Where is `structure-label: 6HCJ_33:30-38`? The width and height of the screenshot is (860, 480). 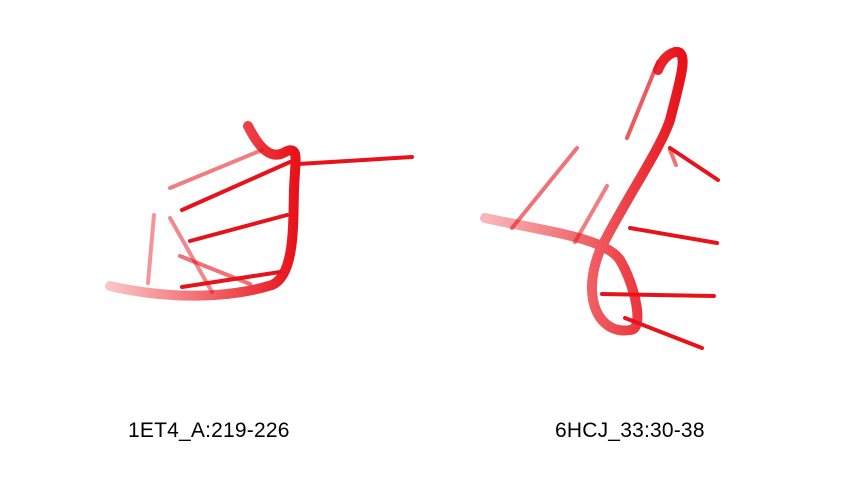 structure-label: 6HCJ_33:30-38 is located at coordinates (630, 430).